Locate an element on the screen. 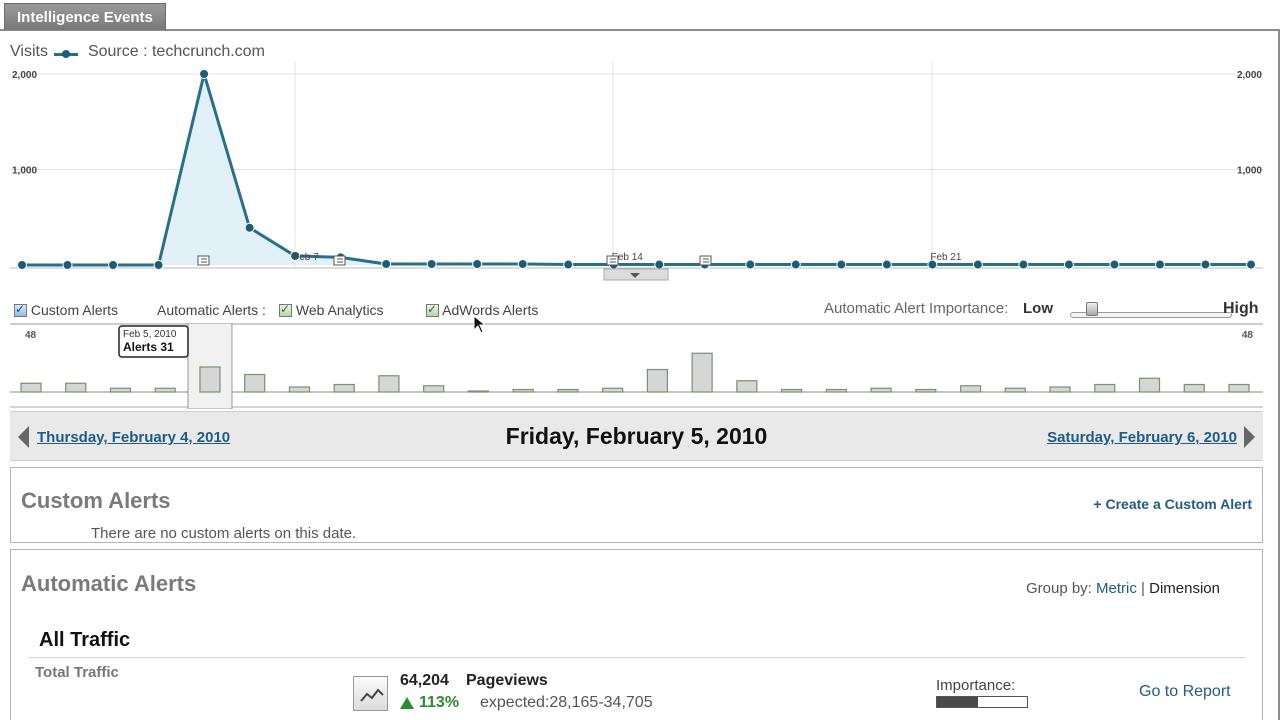  automatic-alerts-label: Automatic Alerts : is located at coordinates (211, 310).